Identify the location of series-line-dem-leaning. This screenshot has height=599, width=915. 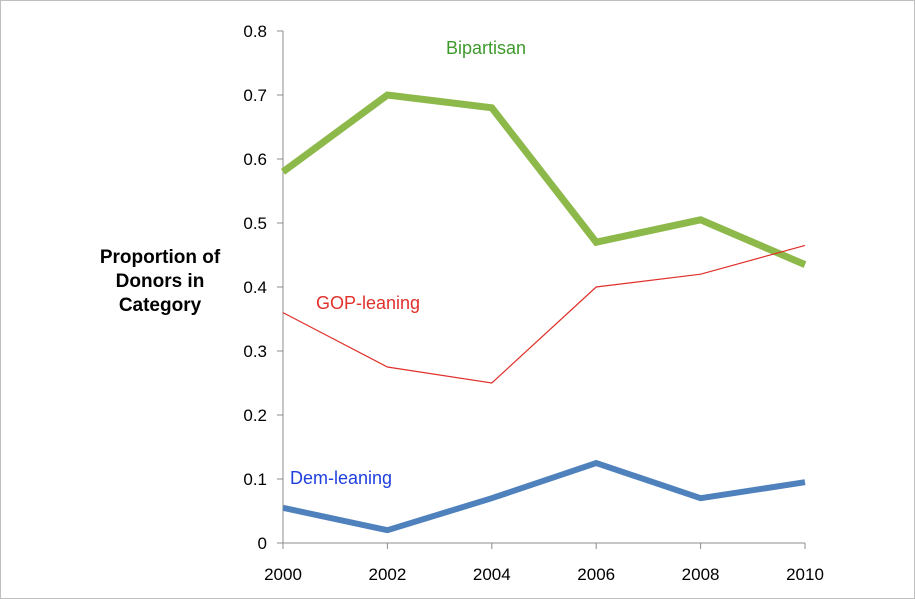
(544, 496).